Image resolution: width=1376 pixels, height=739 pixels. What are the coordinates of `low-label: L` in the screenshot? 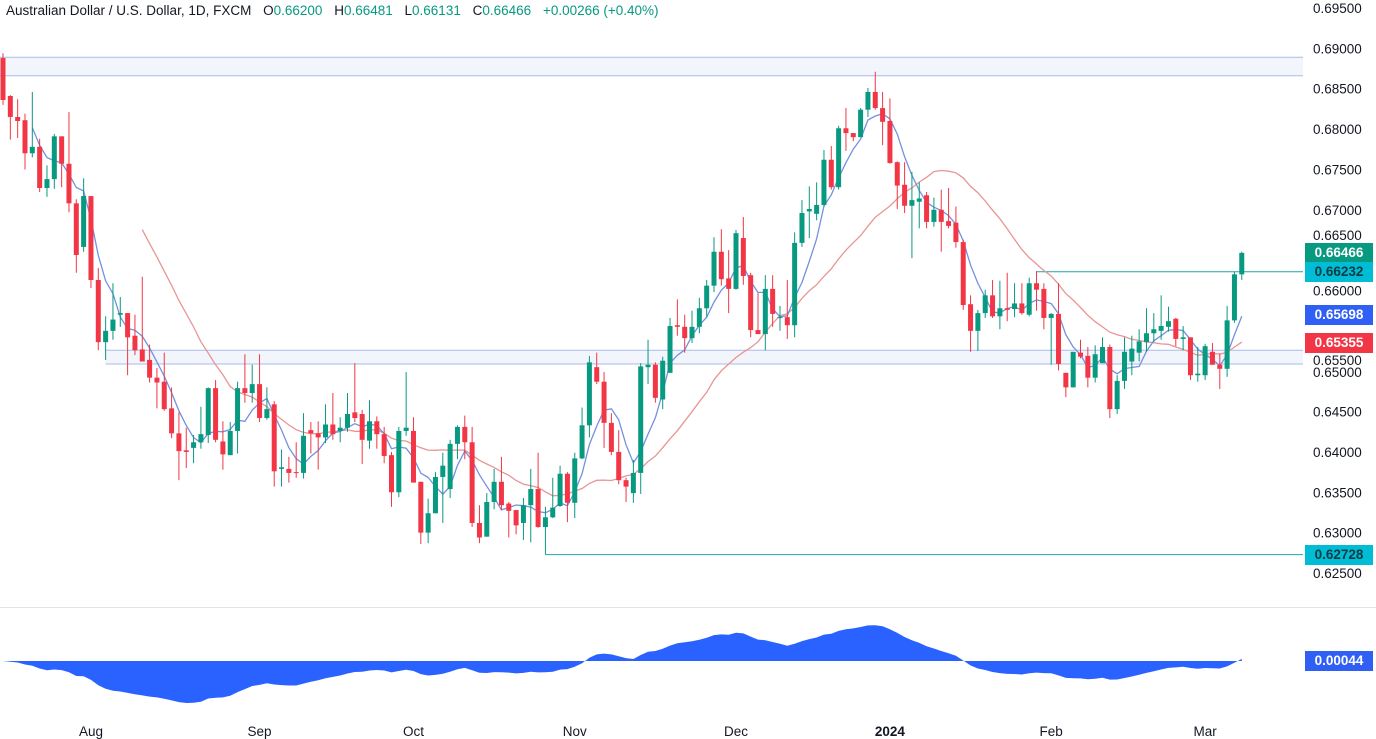 It's located at (408, 10).